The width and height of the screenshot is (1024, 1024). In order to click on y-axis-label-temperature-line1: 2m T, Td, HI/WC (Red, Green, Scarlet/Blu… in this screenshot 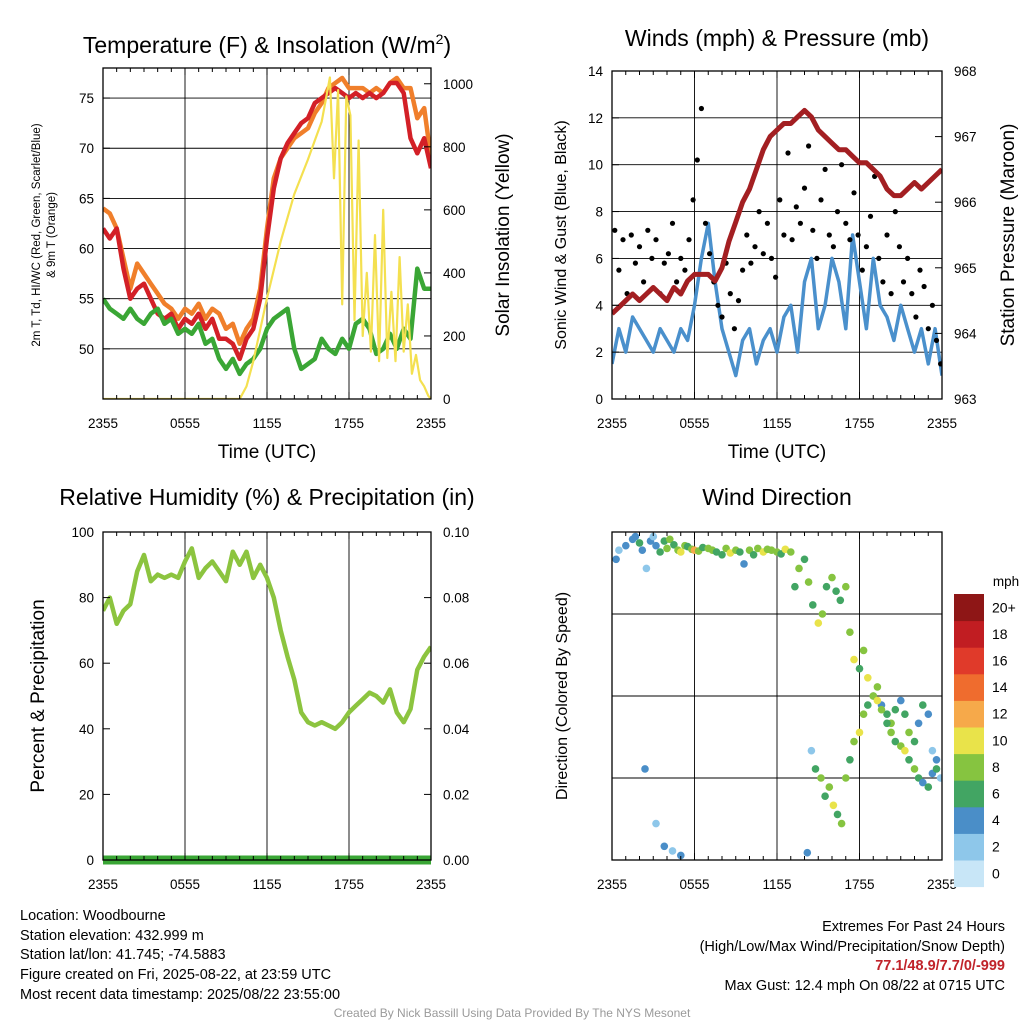, I will do `click(37, 234)`.